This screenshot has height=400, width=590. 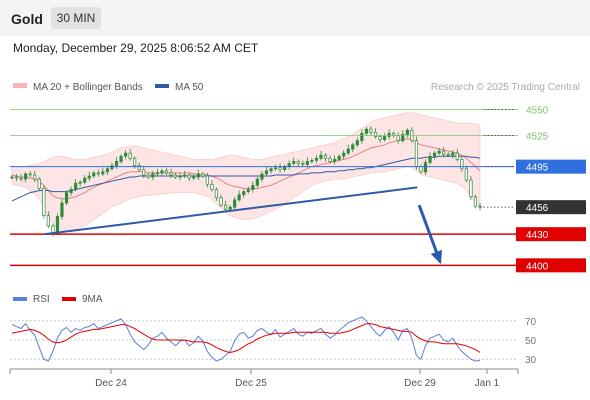 I want to click on x-tick-label: Jan 1, so click(x=487, y=383).